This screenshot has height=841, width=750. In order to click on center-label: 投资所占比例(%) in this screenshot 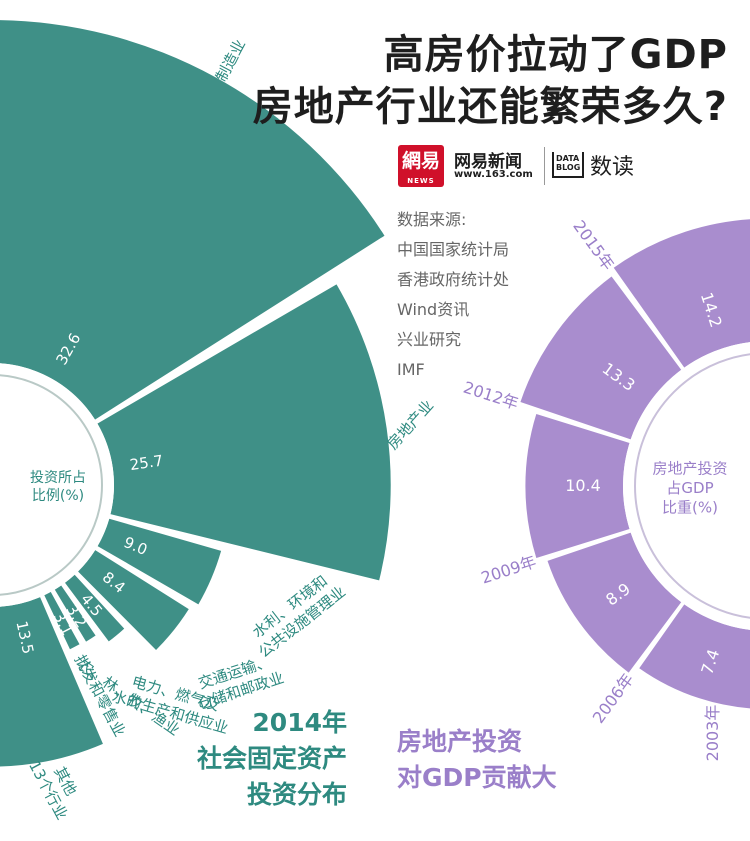, I will do `click(58, 487)`.